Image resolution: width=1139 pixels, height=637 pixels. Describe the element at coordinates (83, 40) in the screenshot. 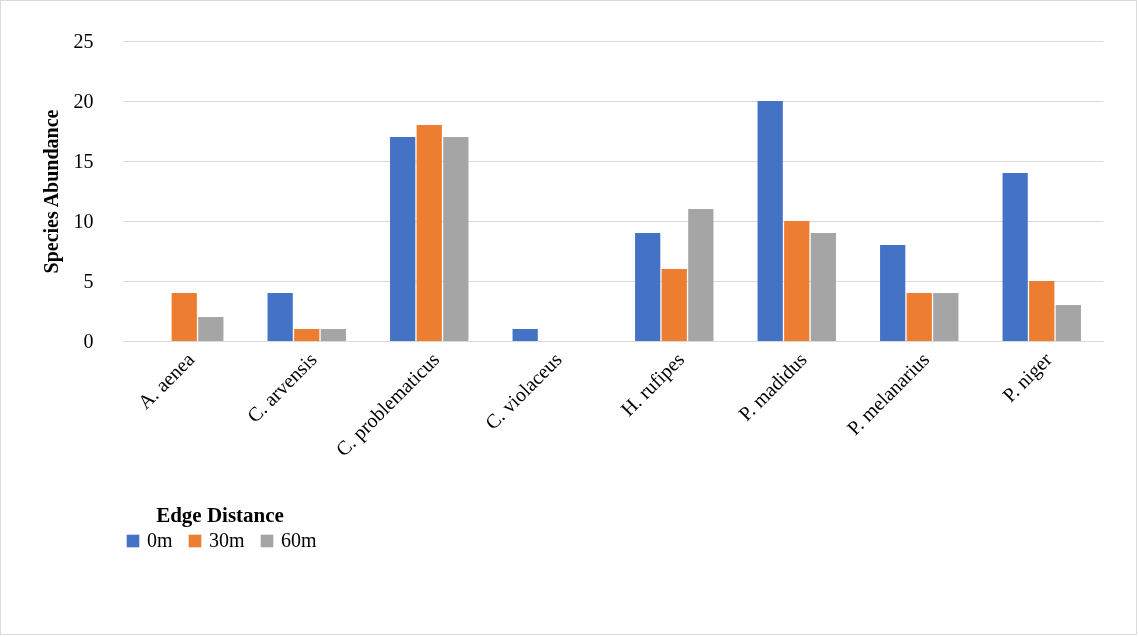

I see `y-tick-label: 25` at that location.